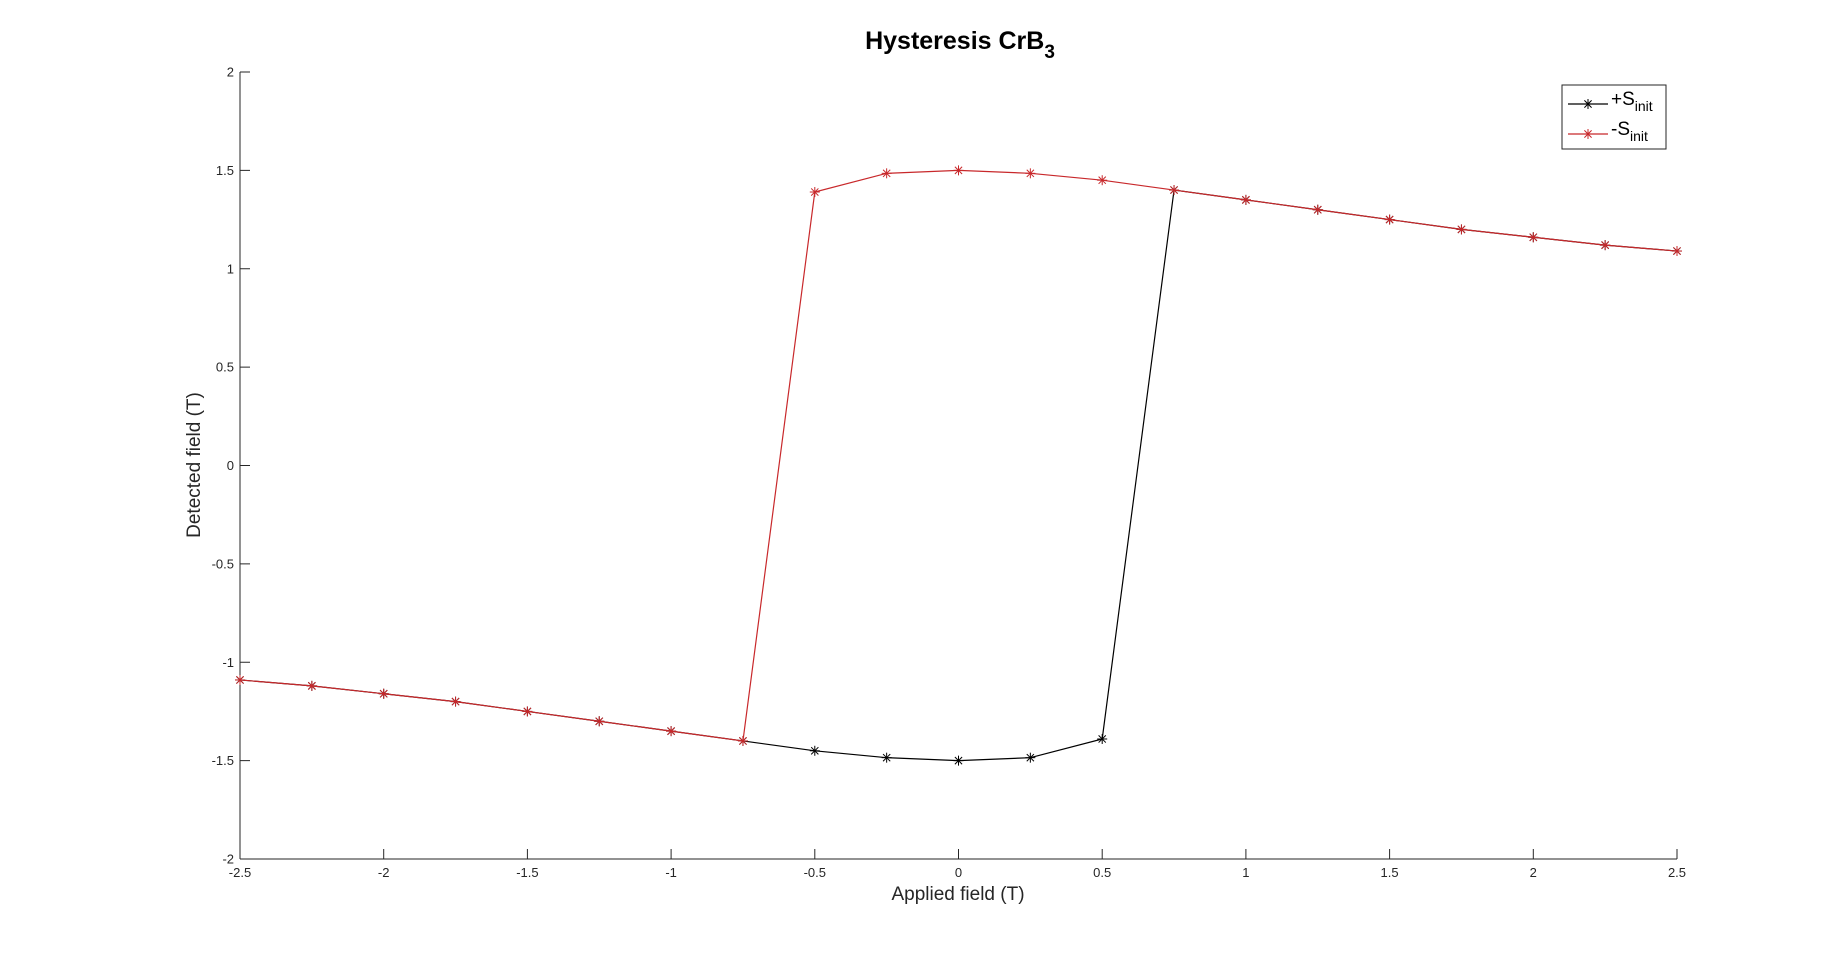 This screenshot has height=961, width=1846. Describe the element at coordinates (1608, 131) in the screenshot. I see `legend-entry: -Sinit` at that location.